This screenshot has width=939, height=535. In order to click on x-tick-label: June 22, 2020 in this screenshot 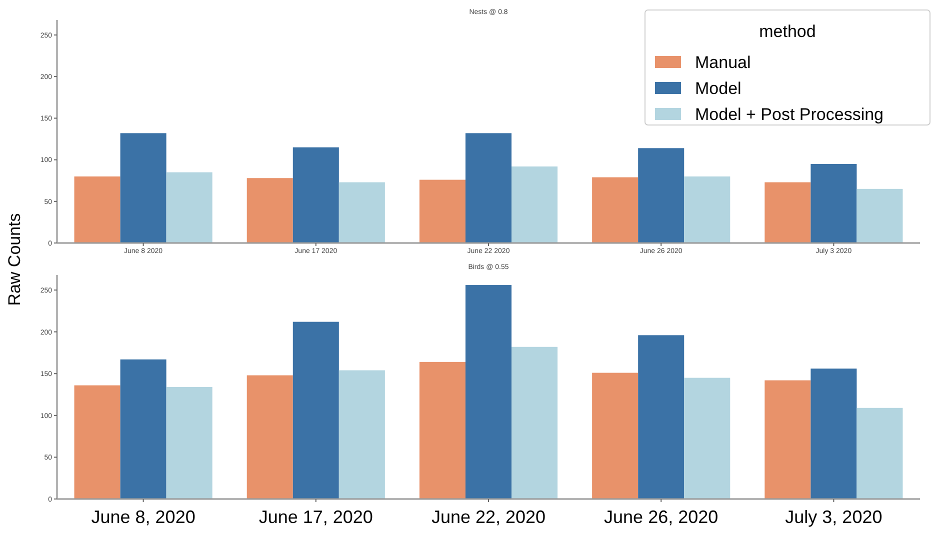, I will do `click(488, 517)`.